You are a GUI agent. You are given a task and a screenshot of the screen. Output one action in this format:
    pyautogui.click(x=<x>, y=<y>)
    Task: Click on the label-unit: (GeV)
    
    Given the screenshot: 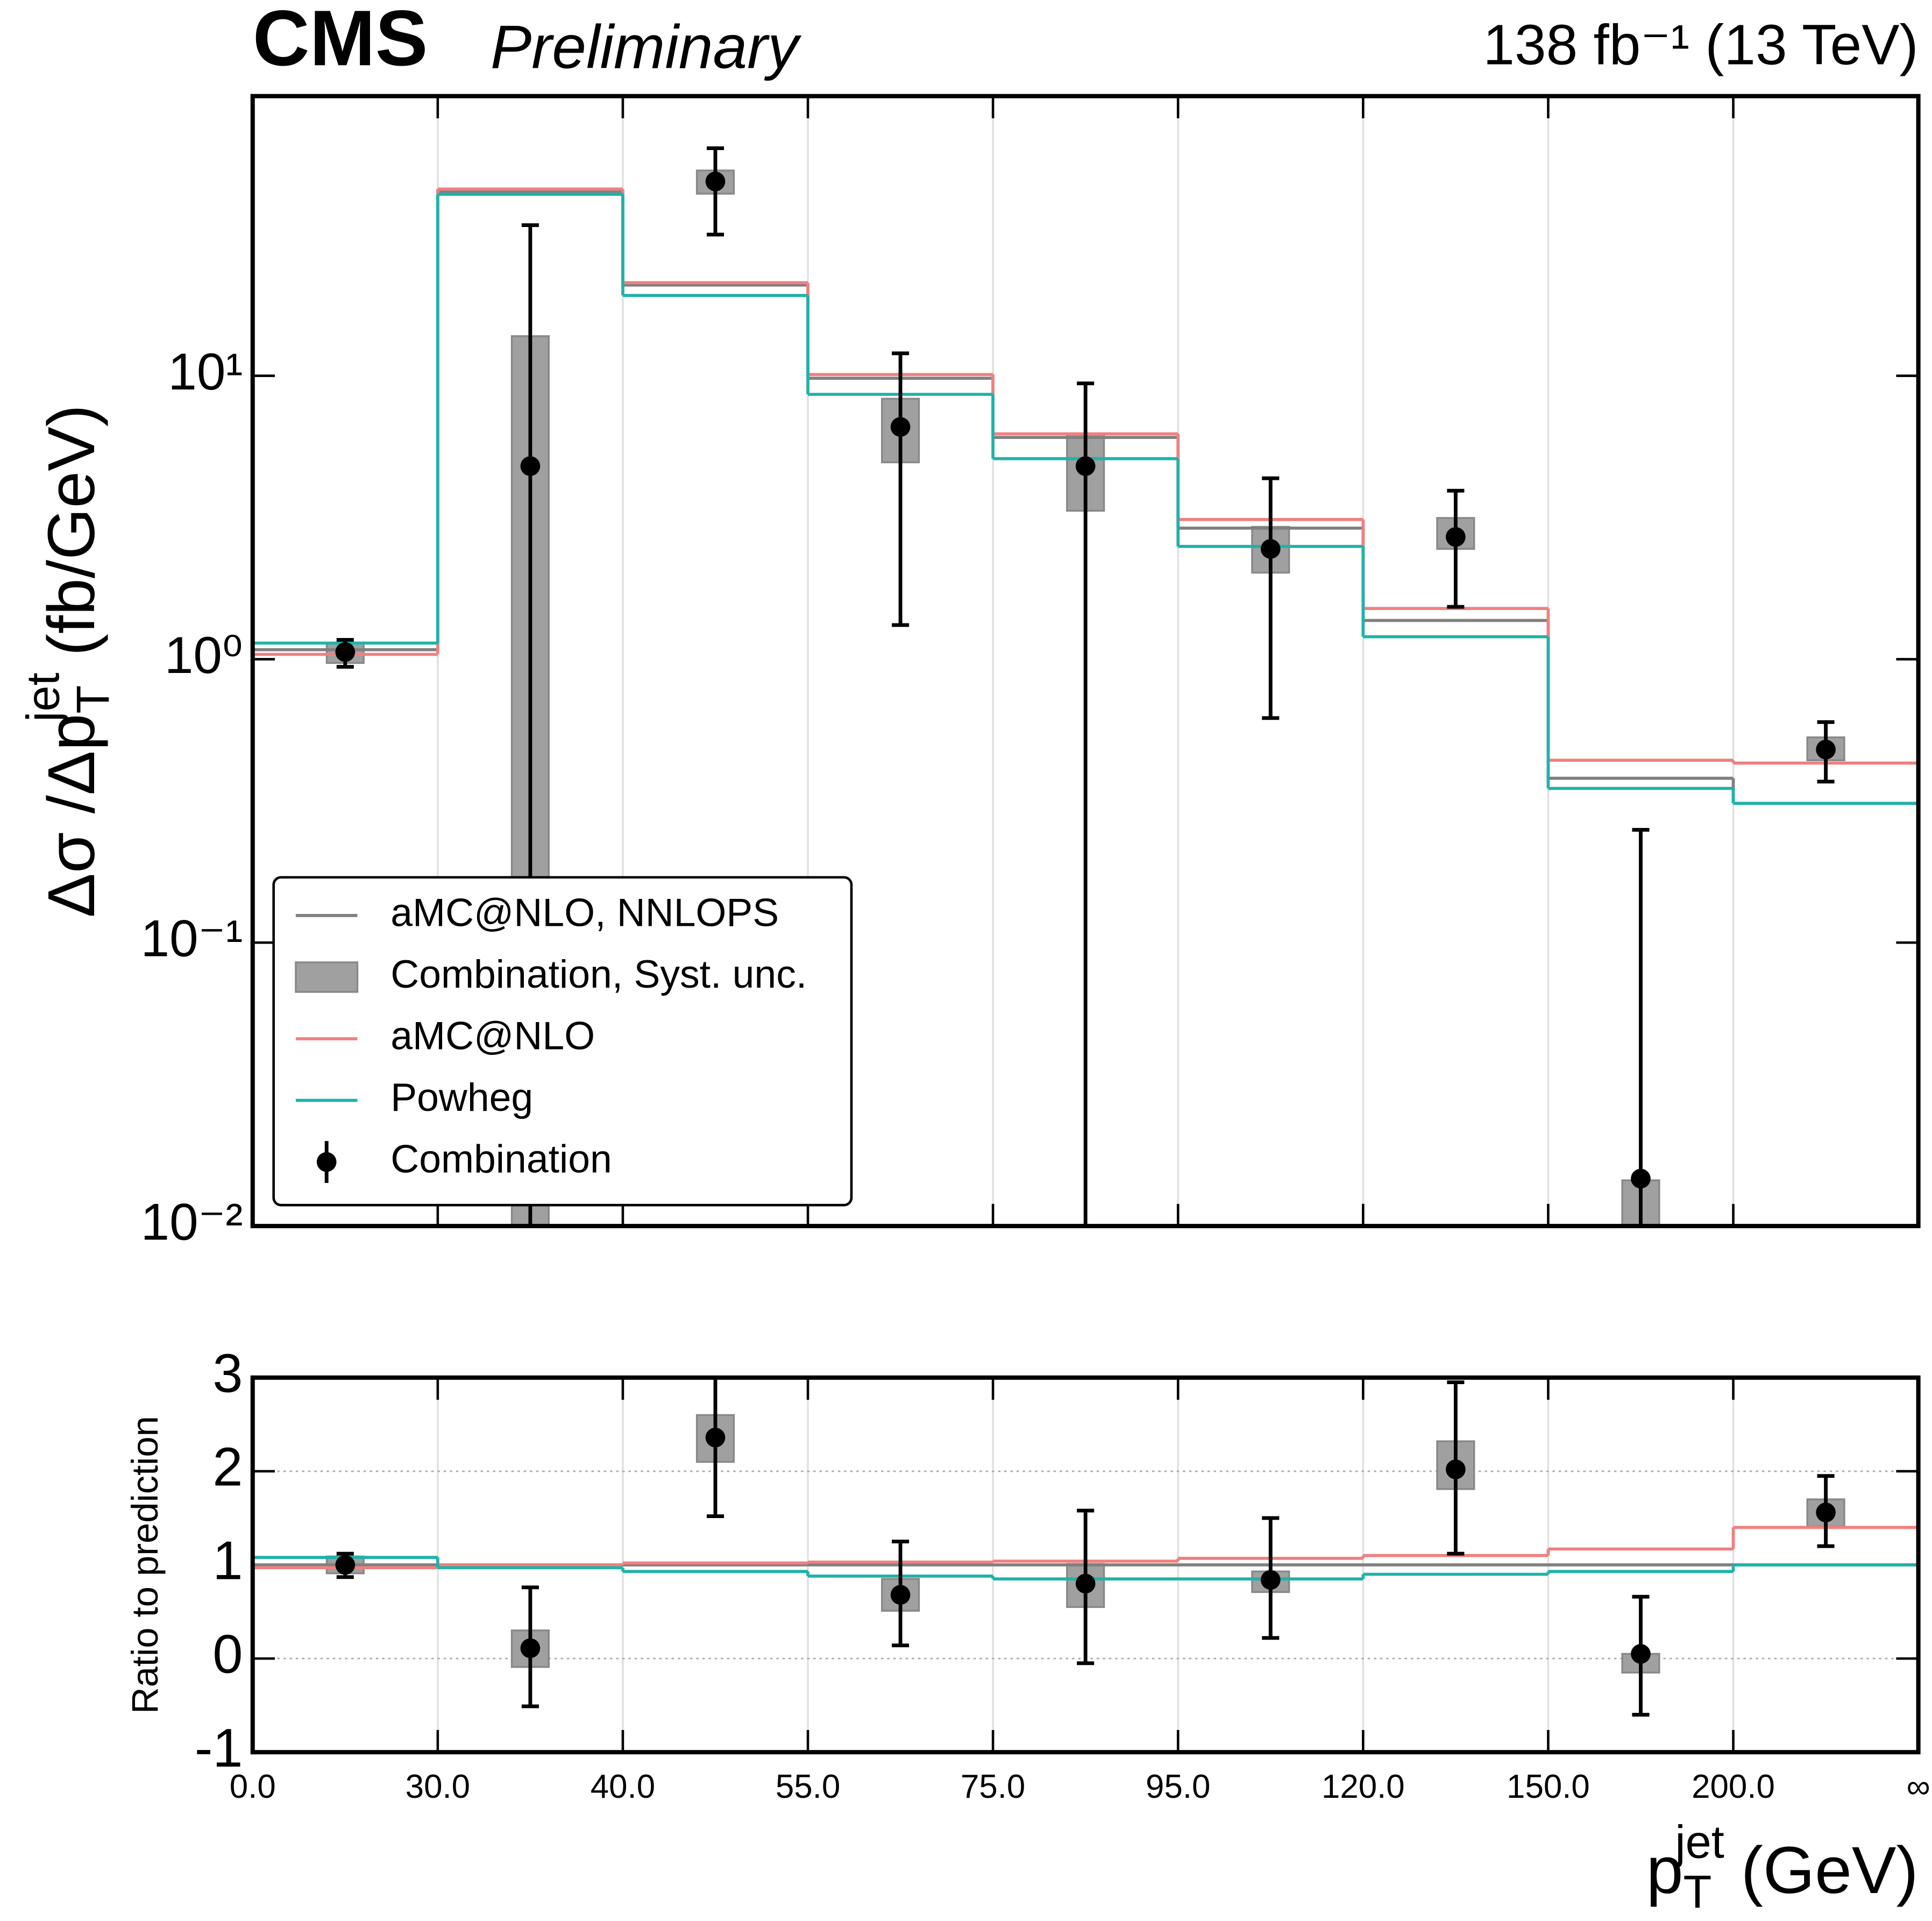 What is the action you would take?
    pyautogui.click(x=1830, y=1870)
    